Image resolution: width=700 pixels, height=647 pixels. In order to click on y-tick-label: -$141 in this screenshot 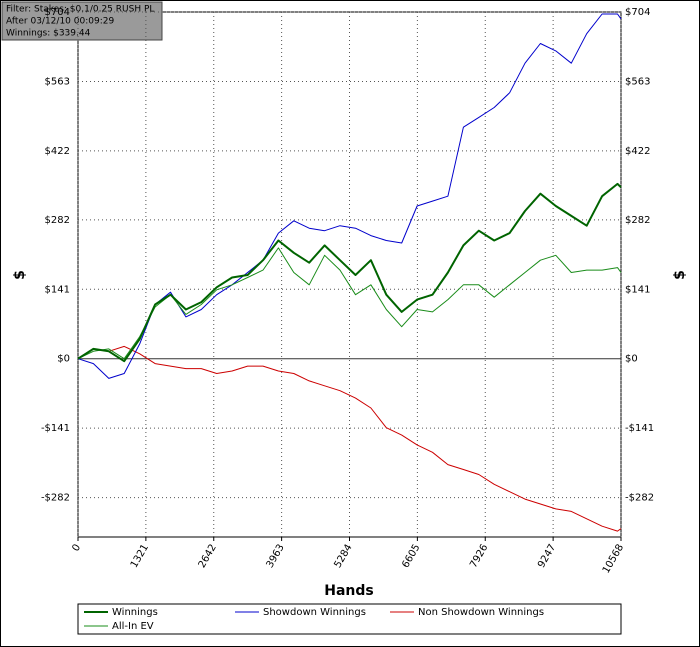, I will do `click(55, 428)`.